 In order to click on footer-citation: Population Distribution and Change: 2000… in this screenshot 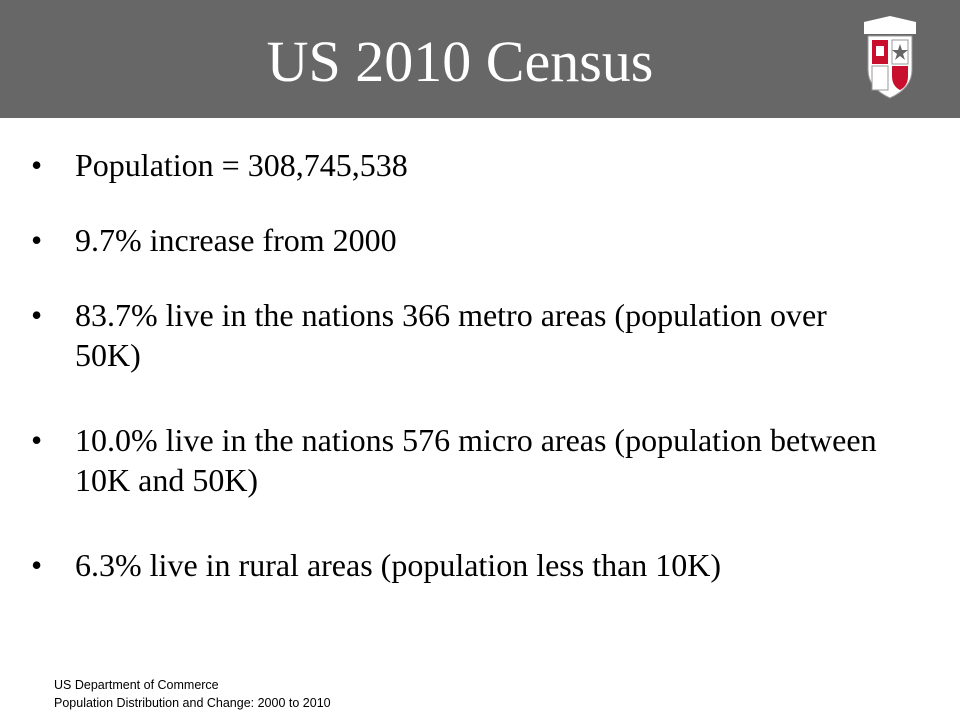, I will do `click(192, 703)`.